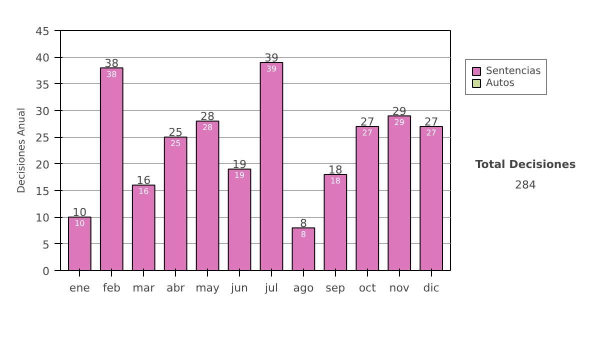 Image resolution: width=600 pixels, height=340 pixels. What do you see at coordinates (208, 288) in the screenshot?
I see `x-tick-label: may` at bounding box center [208, 288].